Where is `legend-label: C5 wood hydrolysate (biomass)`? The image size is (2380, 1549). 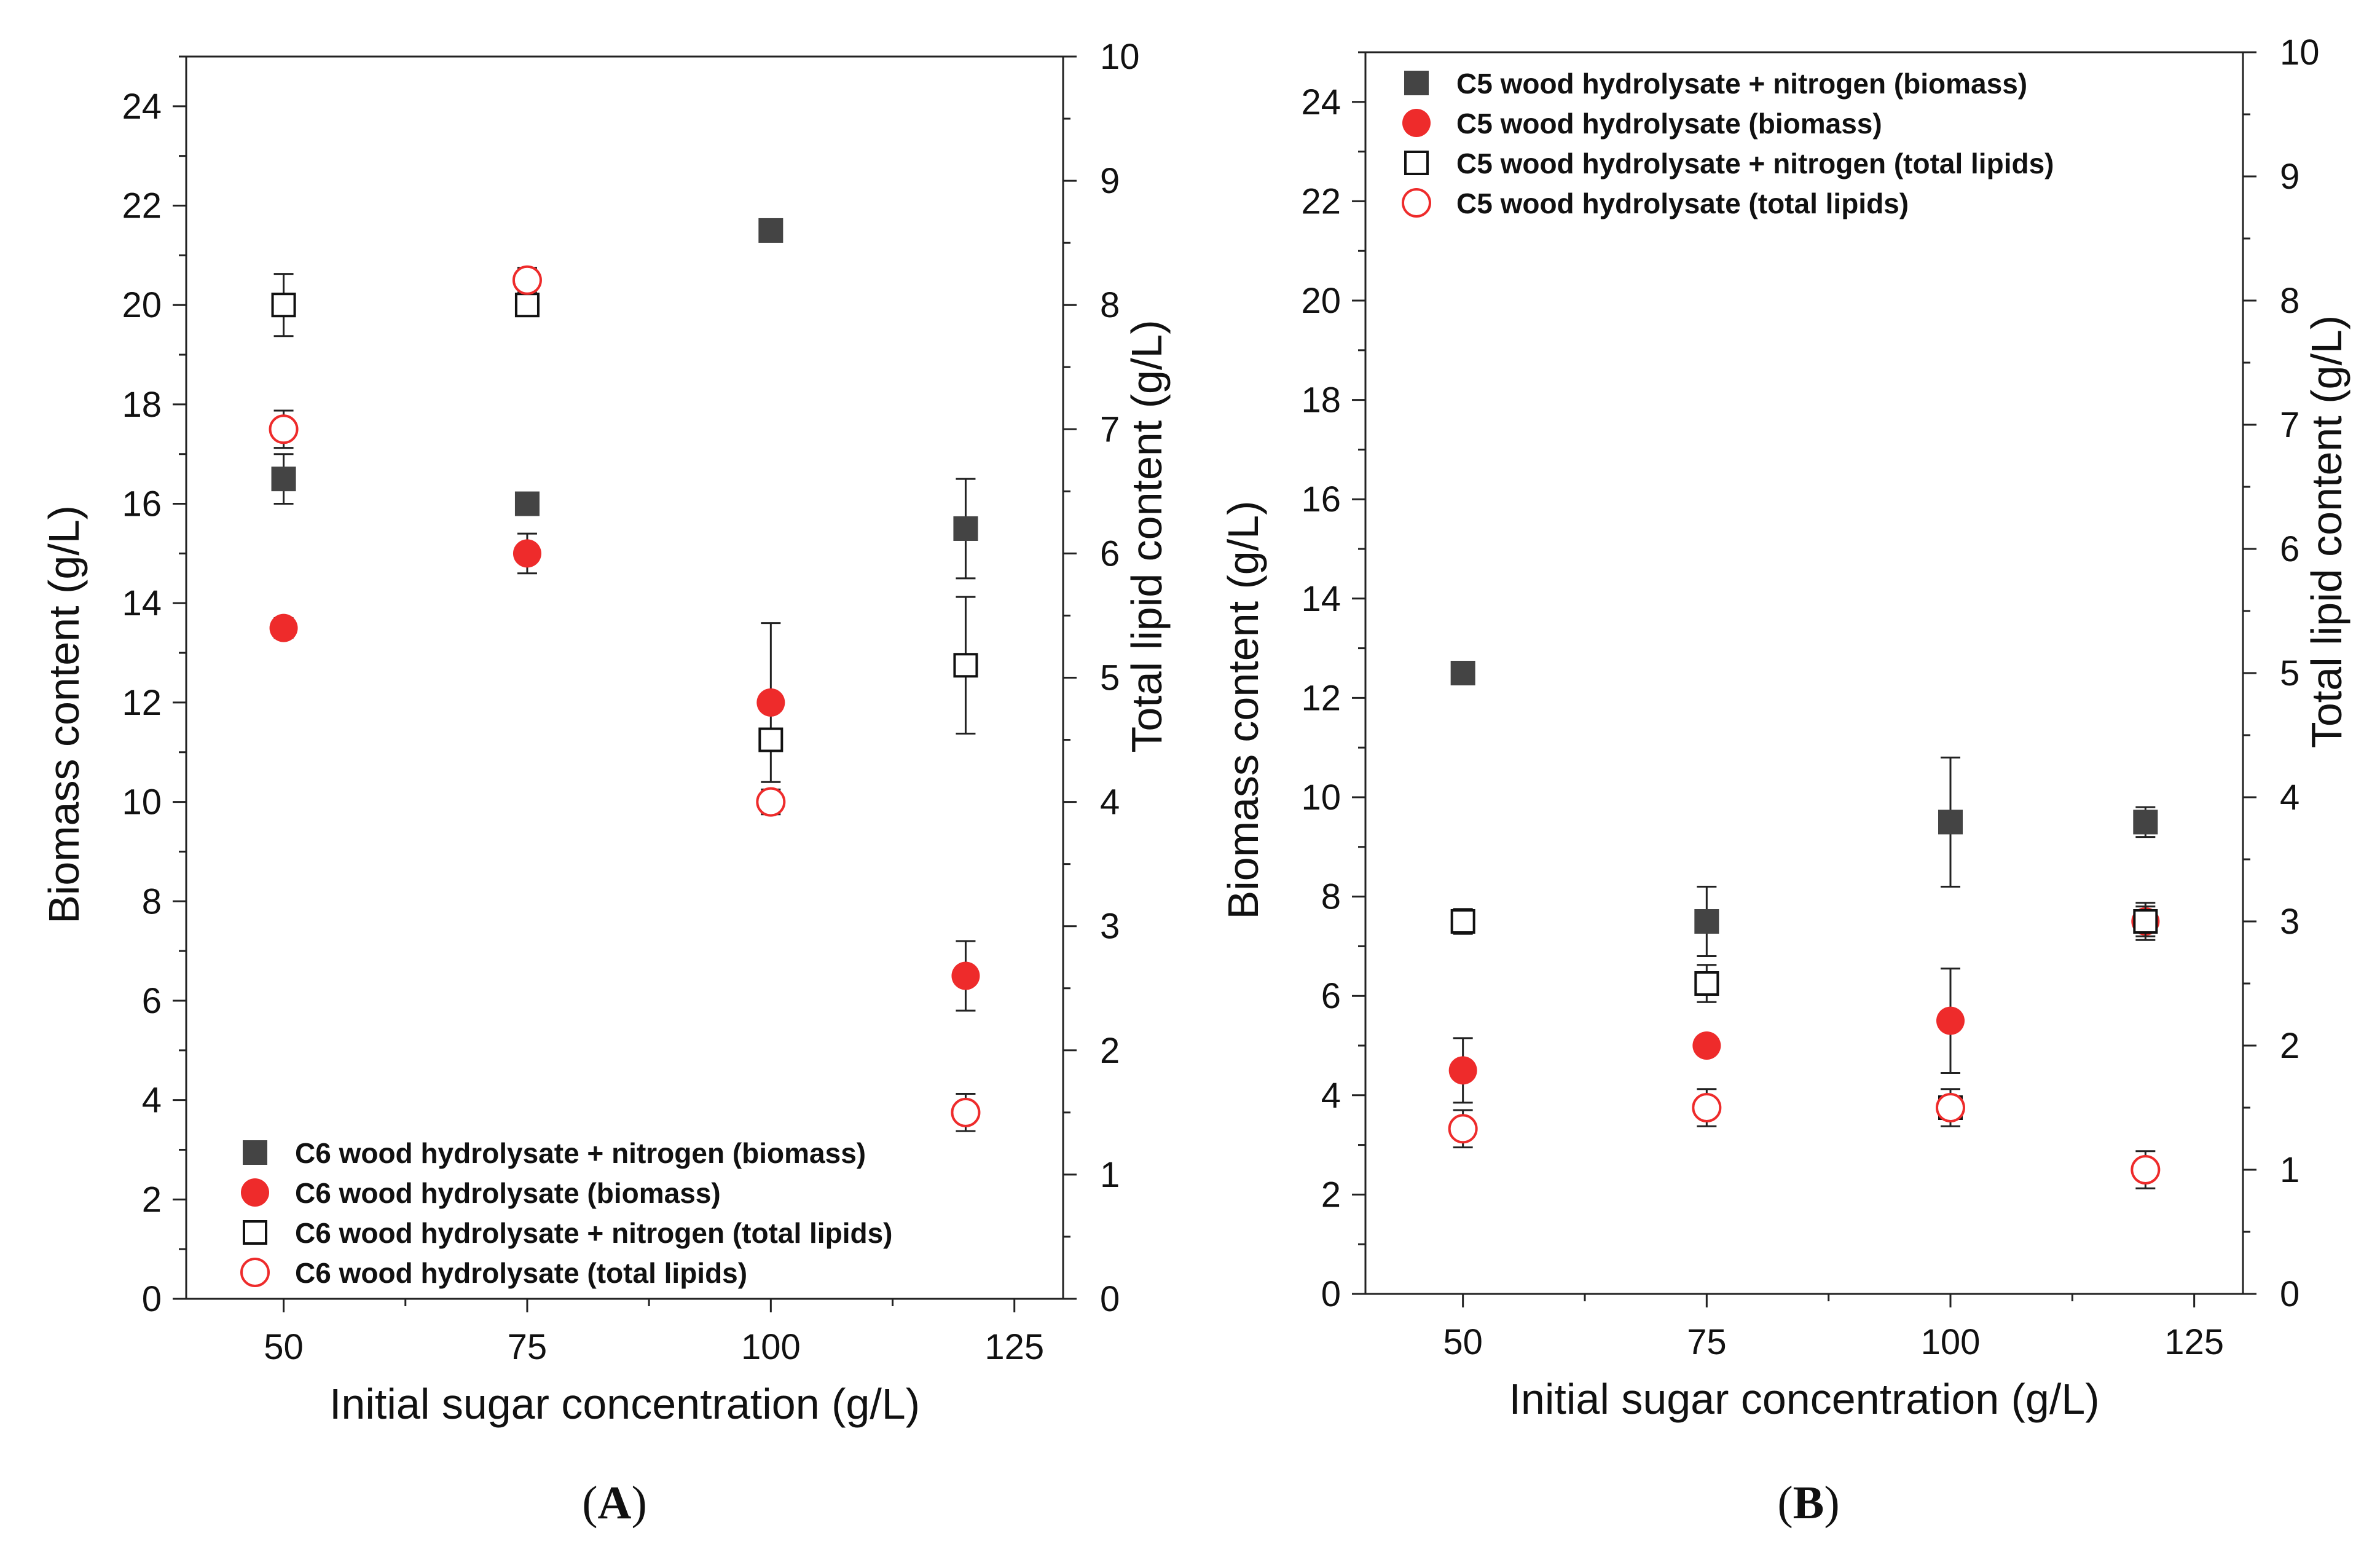 legend-label: C5 wood hydrolysate (biomass) is located at coordinates (1669, 124).